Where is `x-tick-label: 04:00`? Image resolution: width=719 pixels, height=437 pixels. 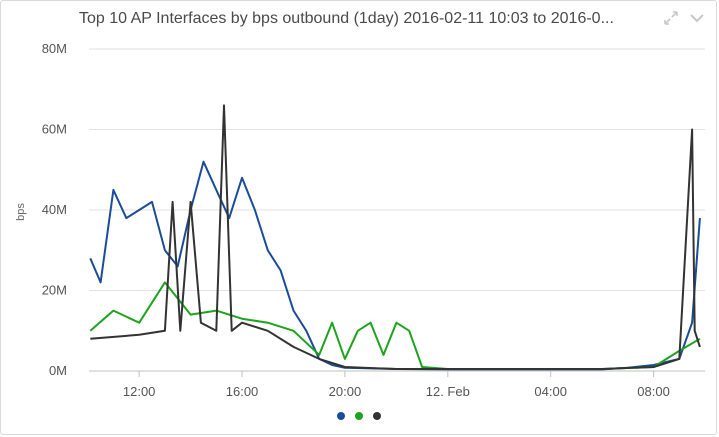 x-tick-label: 04:00 is located at coordinates (550, 390).